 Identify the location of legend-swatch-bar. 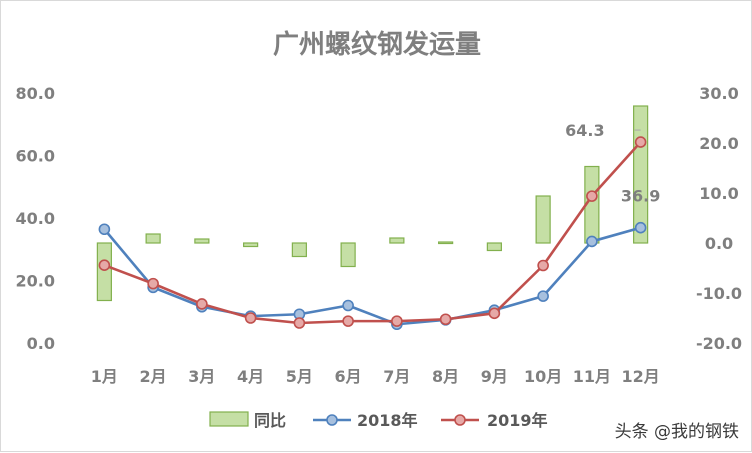
(229, 419).